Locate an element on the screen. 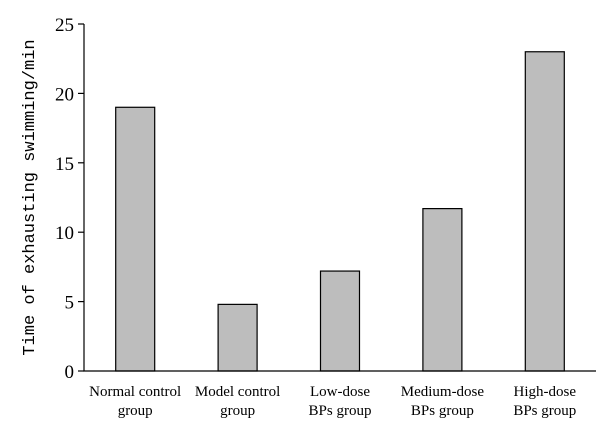 This screenshot has width=600, height=434. y-tick-label: 10 is located at coordinates (64, 233).